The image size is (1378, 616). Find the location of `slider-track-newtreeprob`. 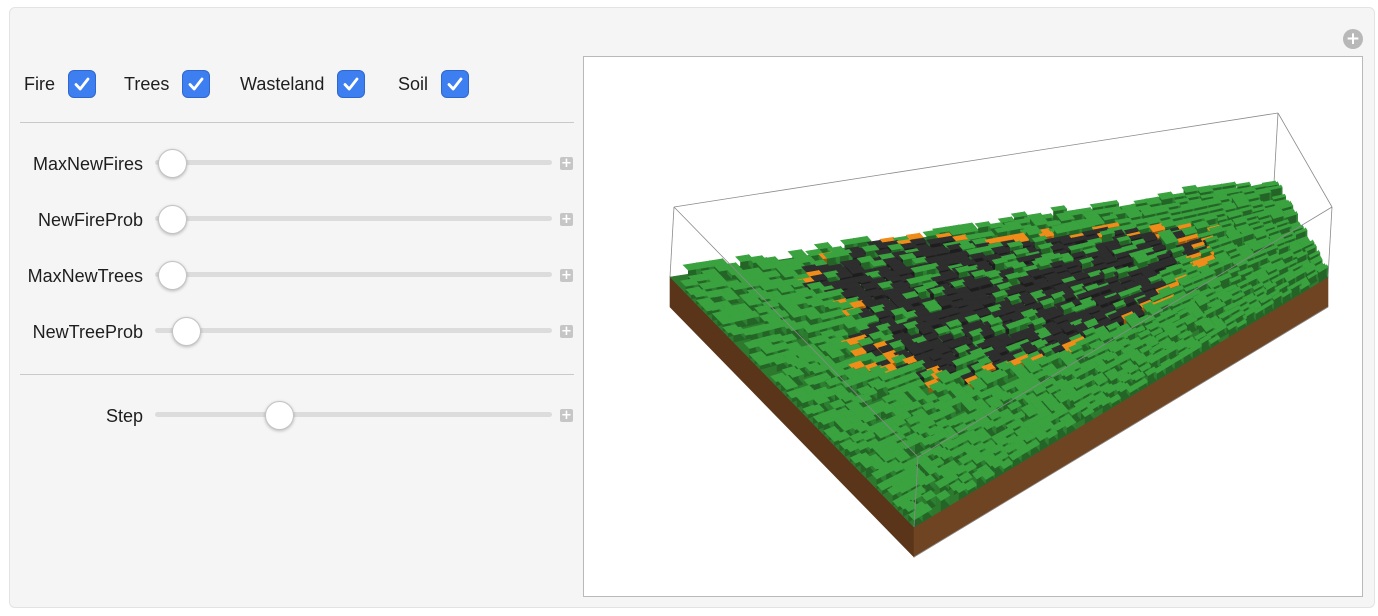

slider-track-newtreeprob is located at coordinates (353, 330).